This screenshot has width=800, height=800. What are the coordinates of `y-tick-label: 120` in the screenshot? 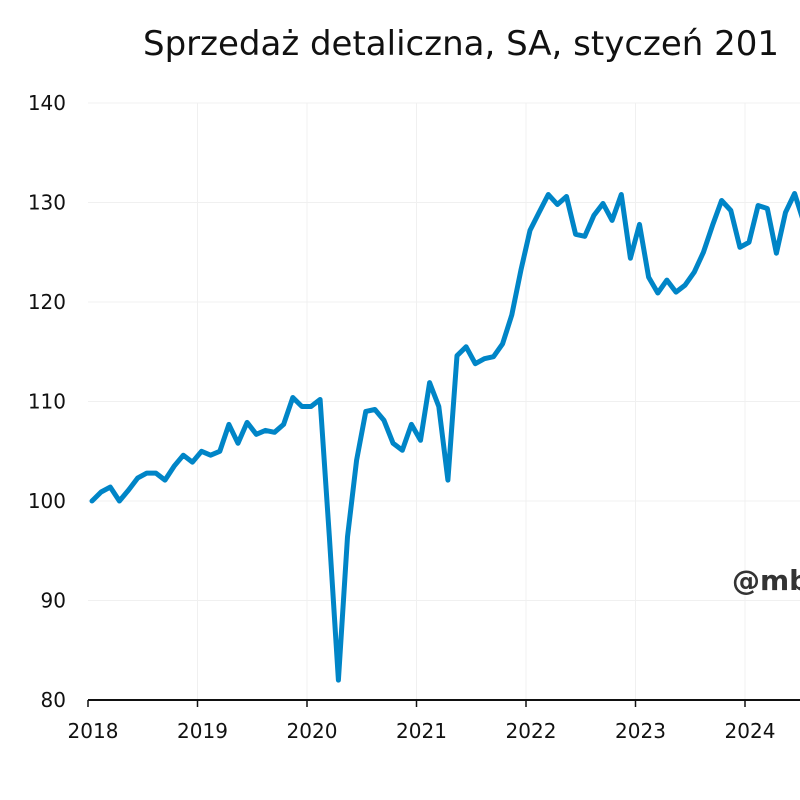 It's located at (47, 302).